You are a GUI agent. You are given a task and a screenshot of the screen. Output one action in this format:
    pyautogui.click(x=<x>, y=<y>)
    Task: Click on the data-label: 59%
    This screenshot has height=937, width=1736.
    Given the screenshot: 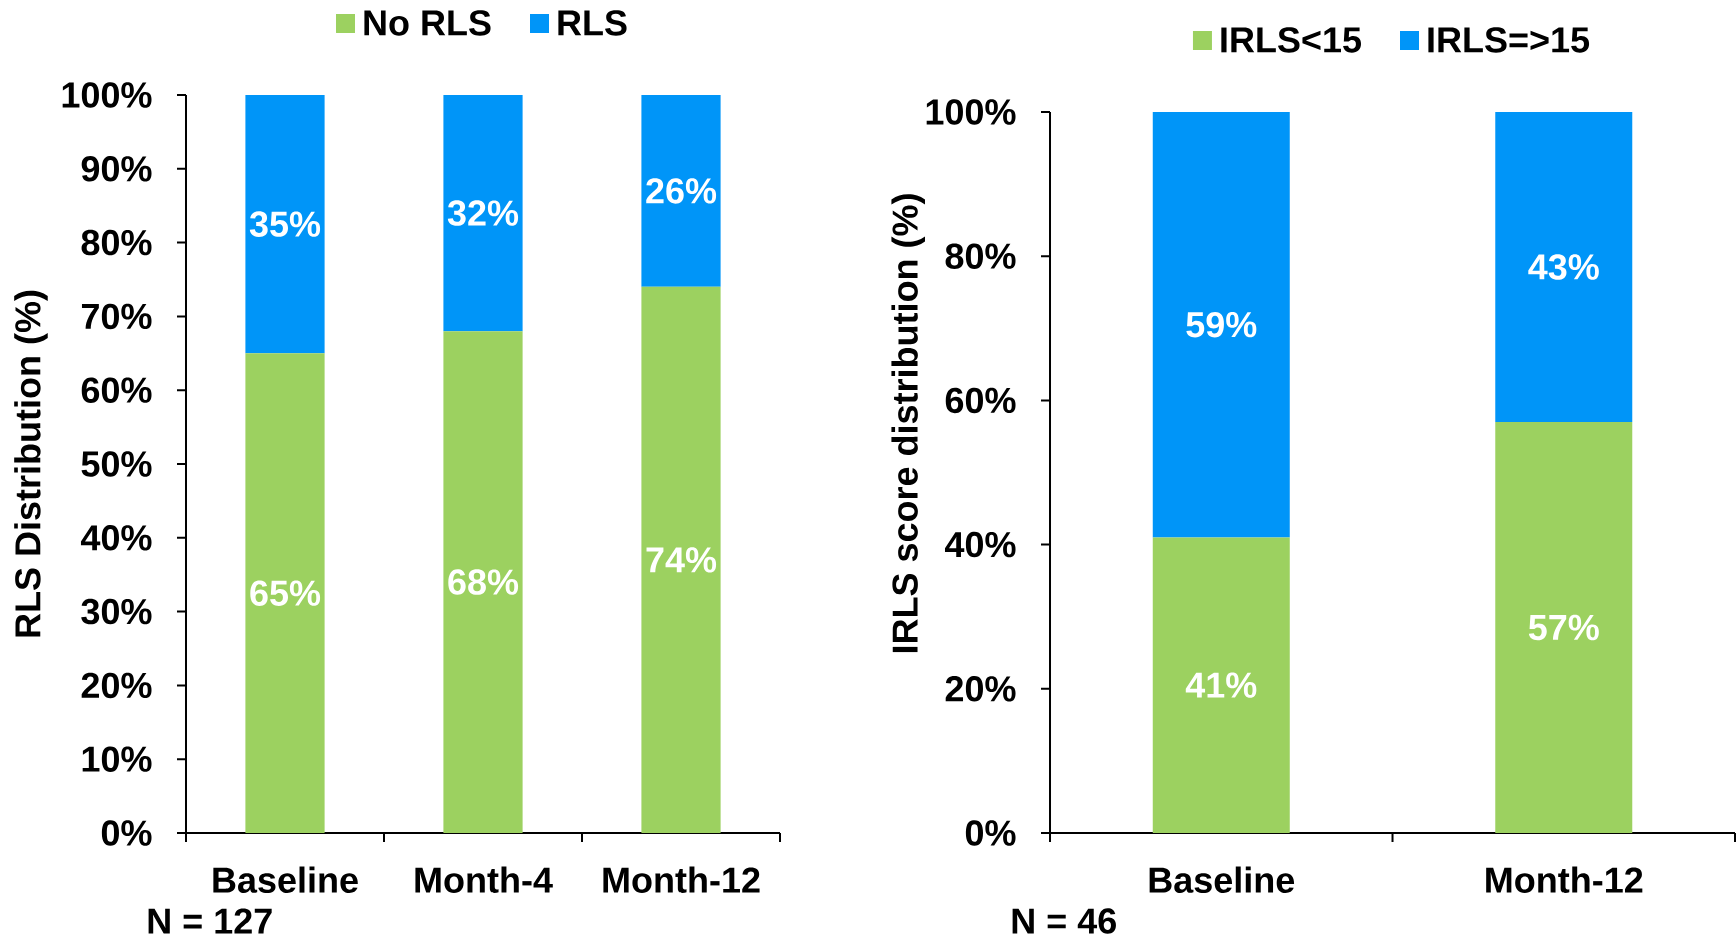 What is the action you would take?
    pyautogui.click(x=1221, y=324)
    